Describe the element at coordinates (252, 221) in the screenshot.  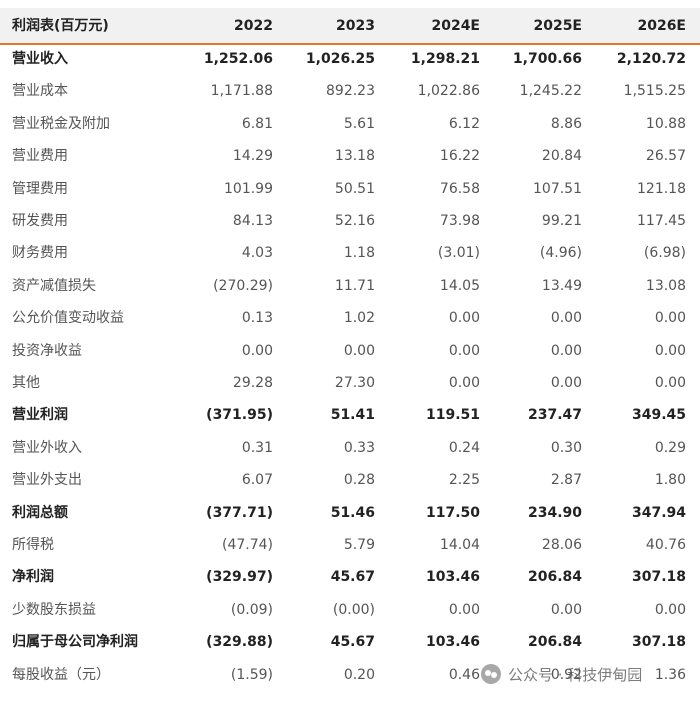
I see `cell-value: 84.13` at that location.